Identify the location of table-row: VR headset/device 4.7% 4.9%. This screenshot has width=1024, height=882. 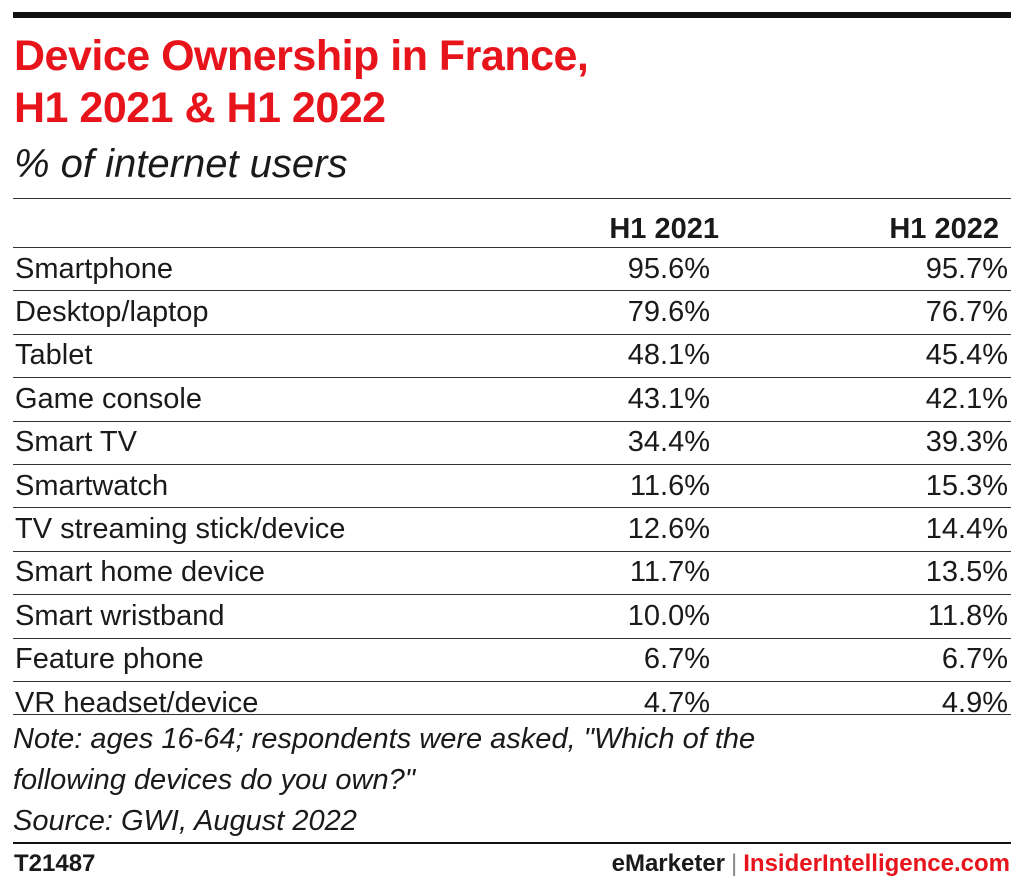
(512, 702).